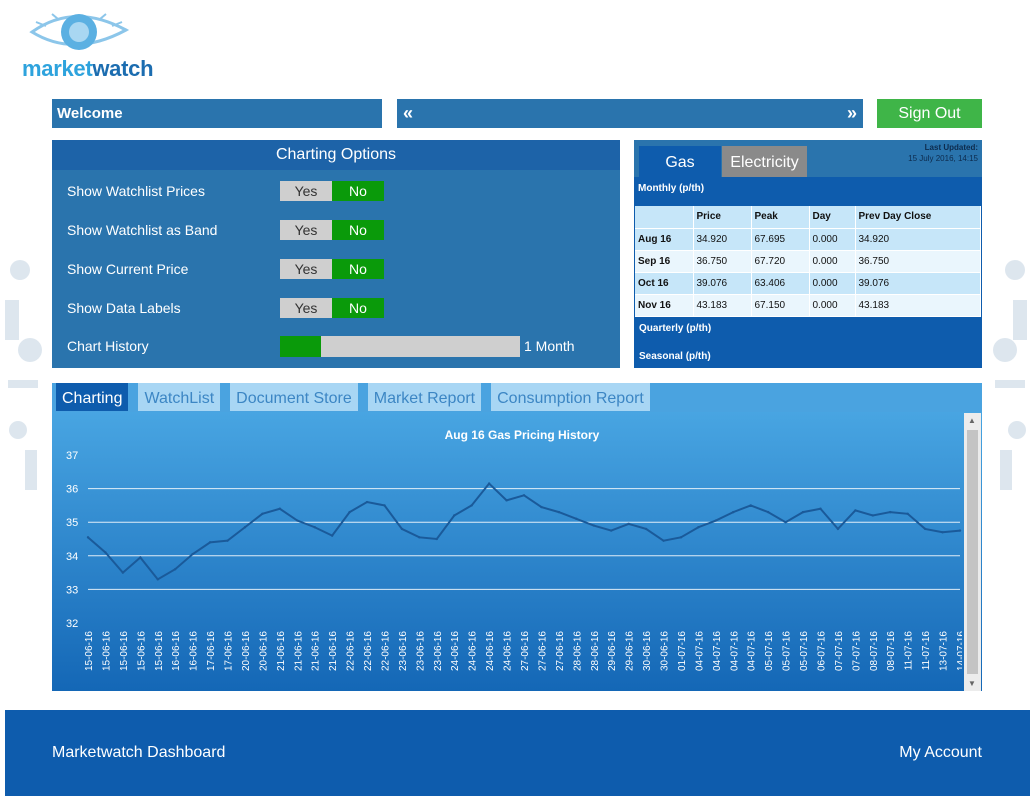 This screenshot has width=1035, height=796. I want to click on tab-consumption-report: Consumption Report, so click(570, 397).